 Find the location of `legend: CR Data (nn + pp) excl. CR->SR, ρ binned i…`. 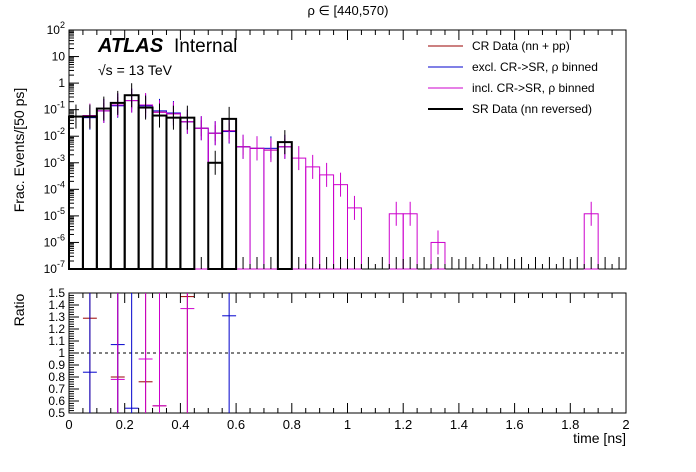

legend: CR Data (nn + pp) excl. CR->SR, ρ binned i… is located at coordinates (513, 77).